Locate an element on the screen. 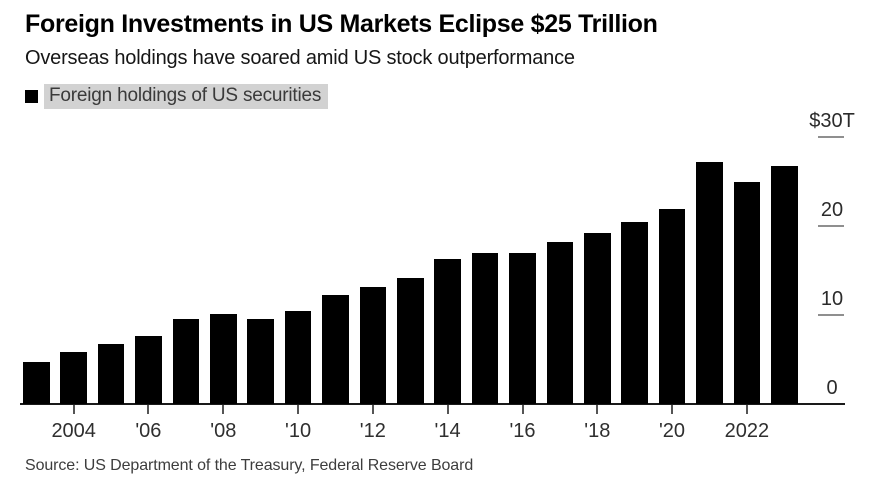  x-axis-tick-2020 is located at coordinates (672, 409).